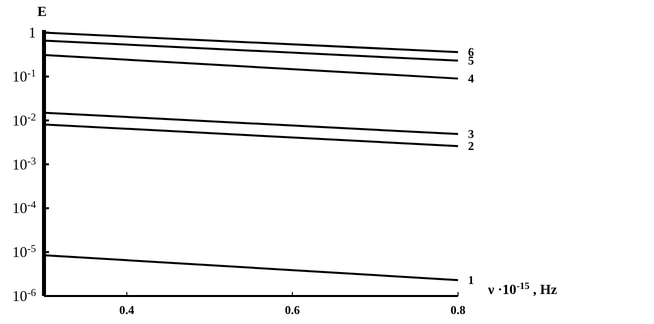 Image resolution: width=654 pixels, height=324 pixels. I want to click on series-label: 1, so click(471, 280).